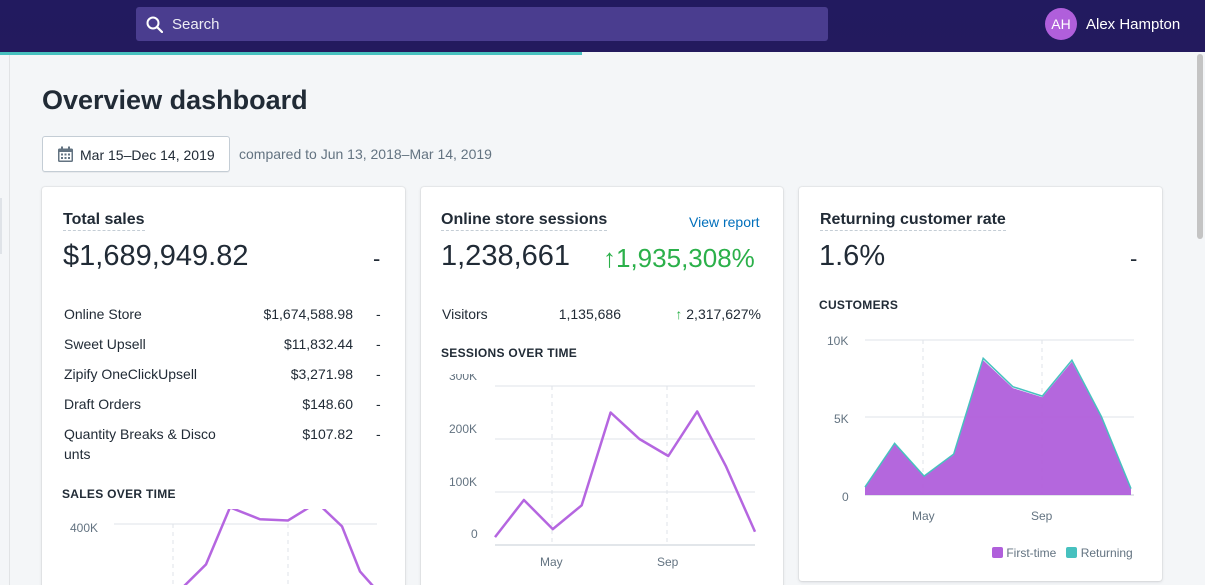 The image size is (1205, 585). I want to click on sales-row-label: Online Store, so click(103, 314).